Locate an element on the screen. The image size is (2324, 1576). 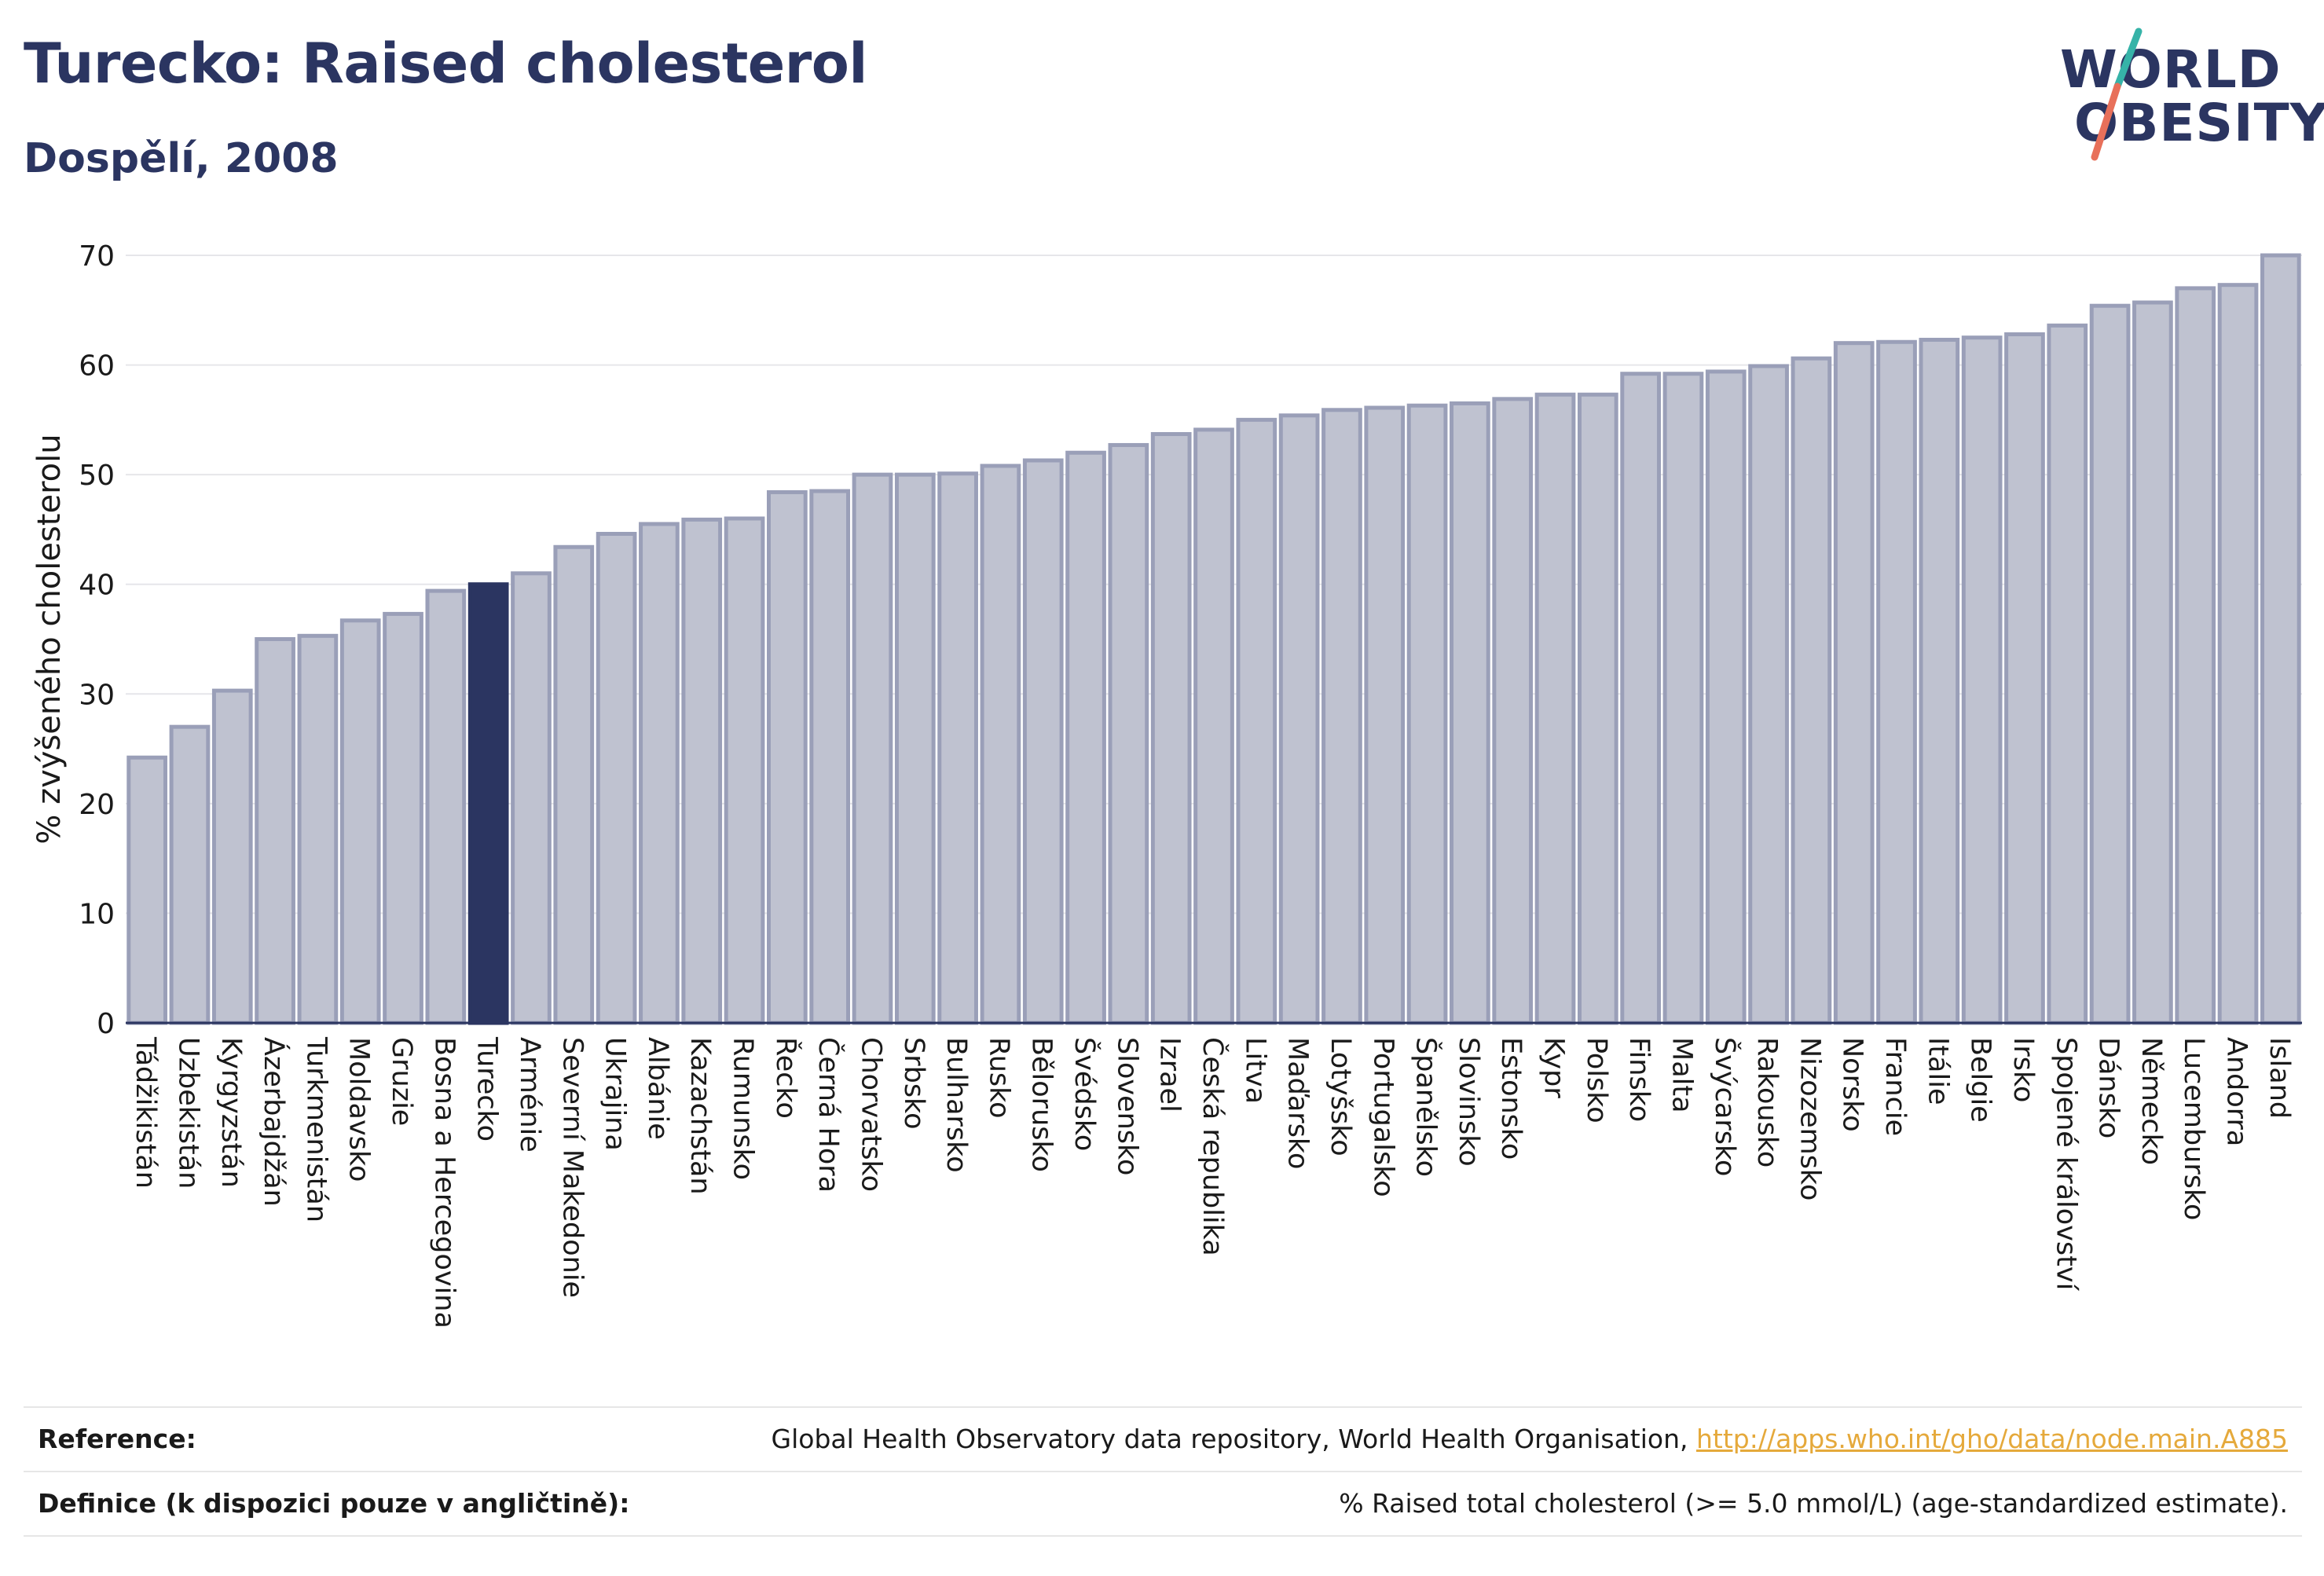
x-tick-label: Estonsko is located at coordinates (1511, 1098).